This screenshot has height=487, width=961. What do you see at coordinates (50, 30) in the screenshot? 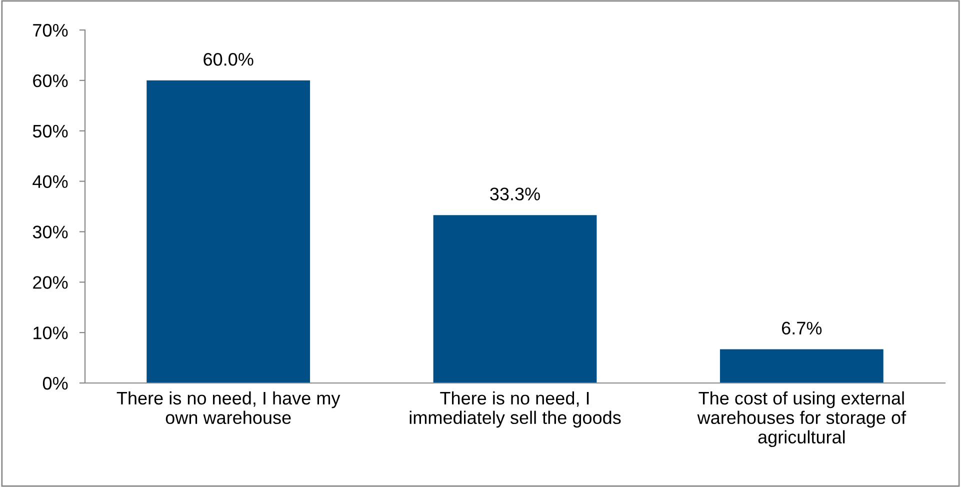
I see `y-tick-label: 70%` at bounding box center [50, 30].